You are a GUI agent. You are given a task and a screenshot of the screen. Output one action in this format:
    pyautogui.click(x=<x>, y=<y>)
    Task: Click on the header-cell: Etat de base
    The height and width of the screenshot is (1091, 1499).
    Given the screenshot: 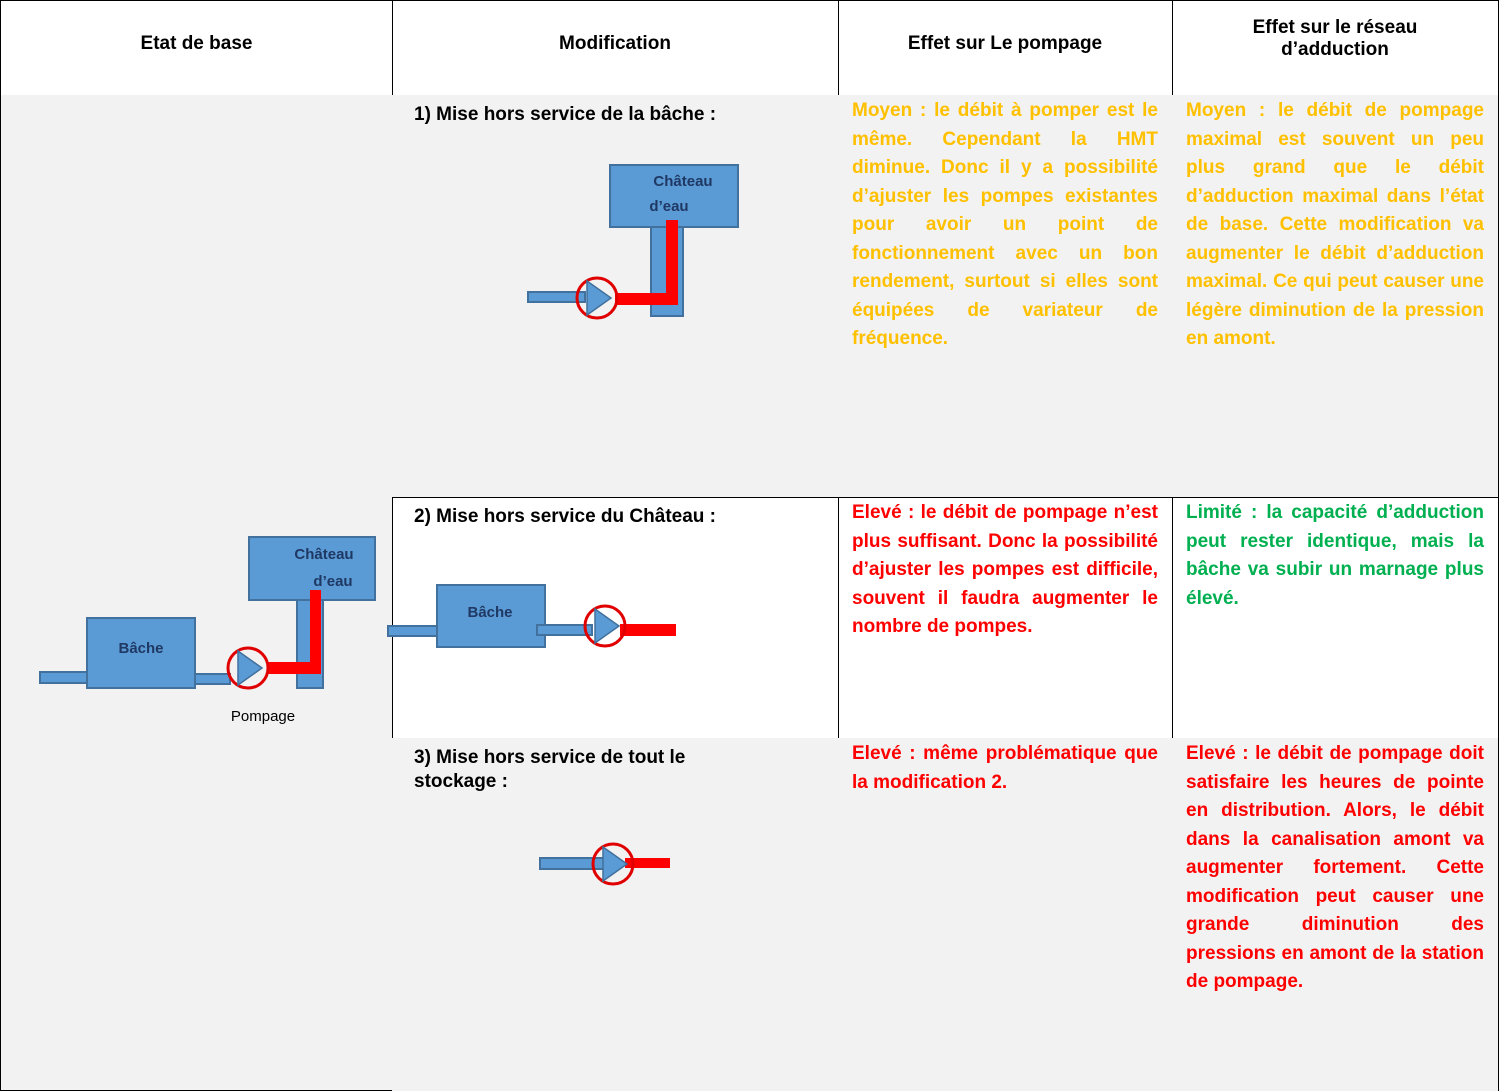 What is the action you would take?
    pyautogui.click(x=196, y=48)
    